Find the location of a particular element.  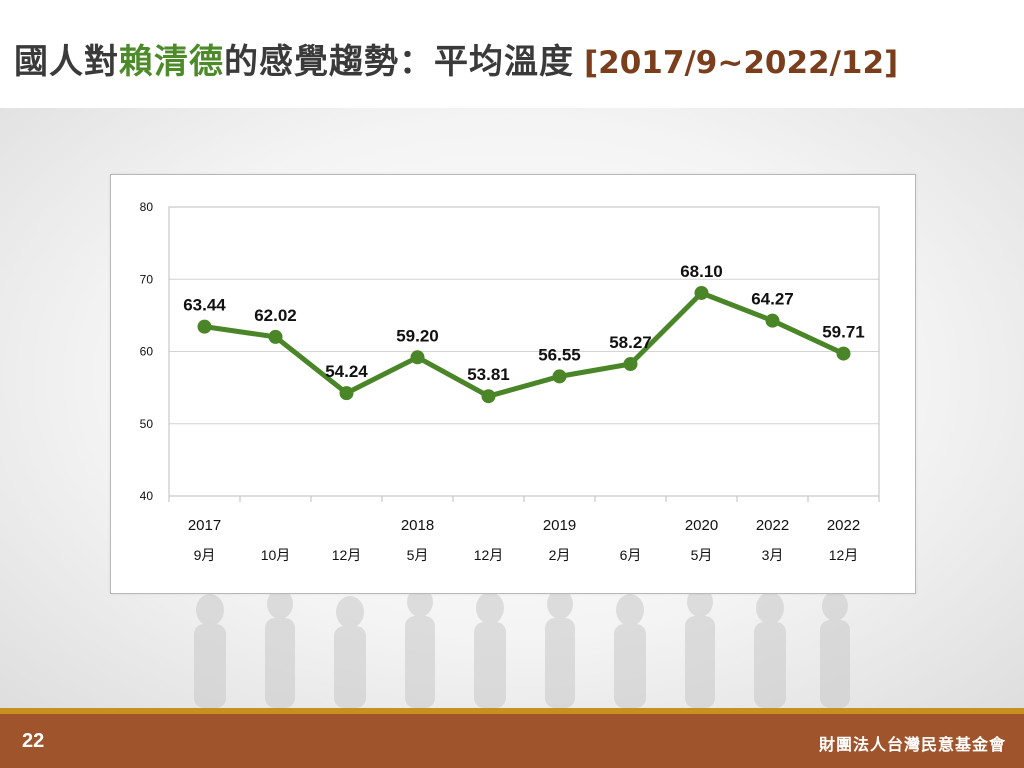

title-bar: 國人對賴清德的感覺趨勢：平均溫度 [2017/9~2022/12] is located at coordinates (512, 54).